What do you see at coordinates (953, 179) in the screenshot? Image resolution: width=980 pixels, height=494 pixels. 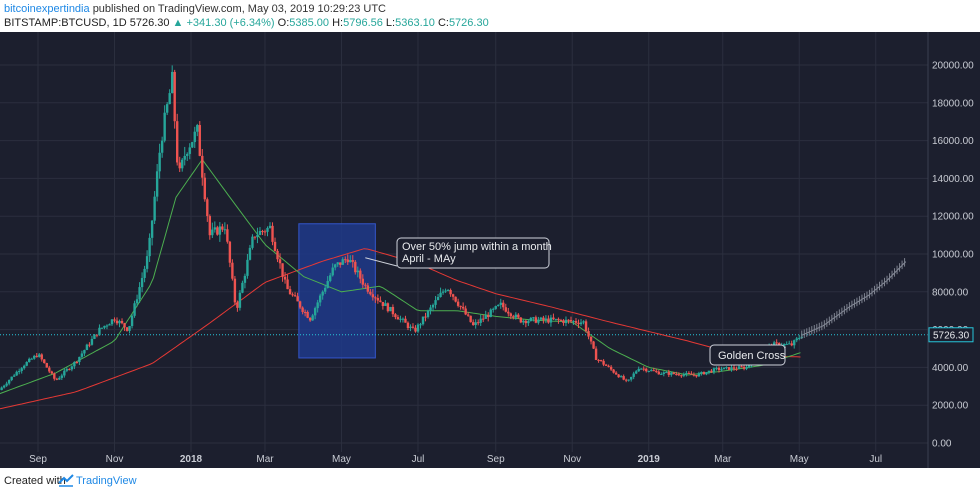 I see `y-tick-label: 14000.00` at bounding box center [953, 179].